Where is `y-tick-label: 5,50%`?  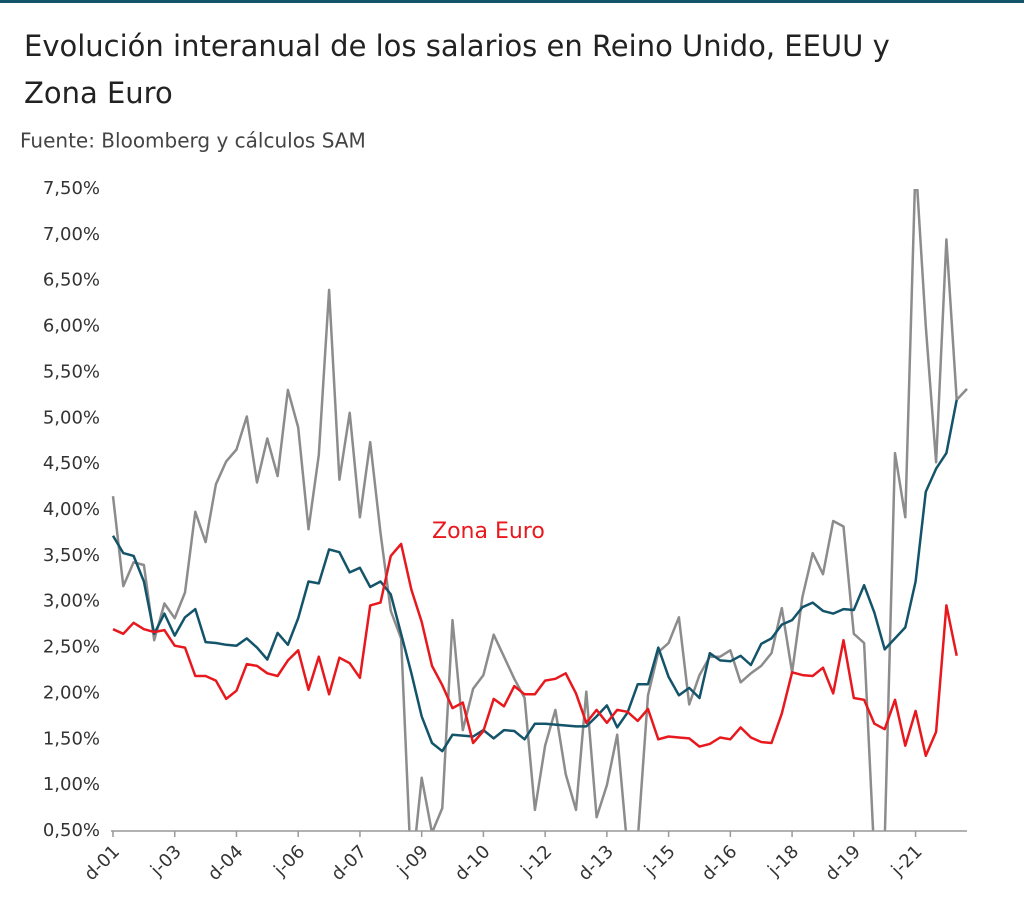 y-tick-label: 5,50% is located at coordinates (71, 371).